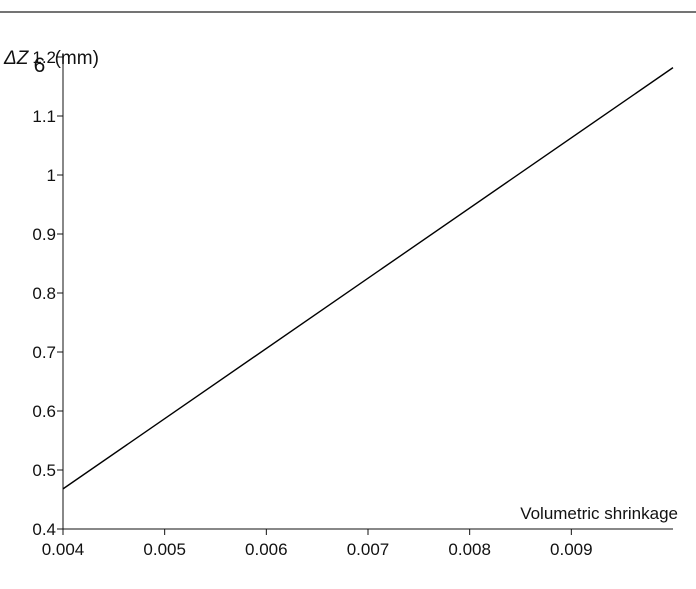 This screenshot has width=696, height=589. I want to click on y-axis-subscript: 6, so click(40, 65).